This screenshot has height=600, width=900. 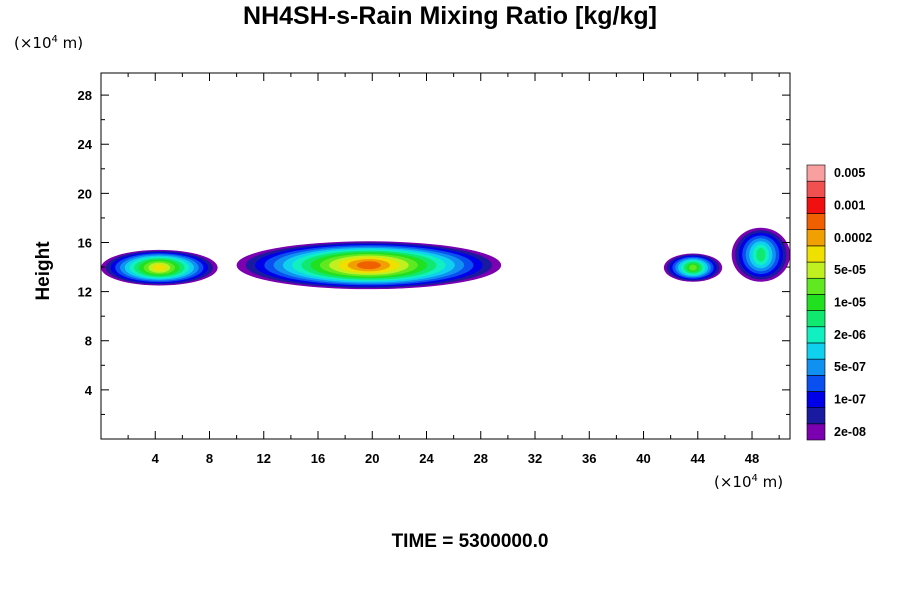 I want to click on y-tick-label: 20, so click(x=85, y=193).